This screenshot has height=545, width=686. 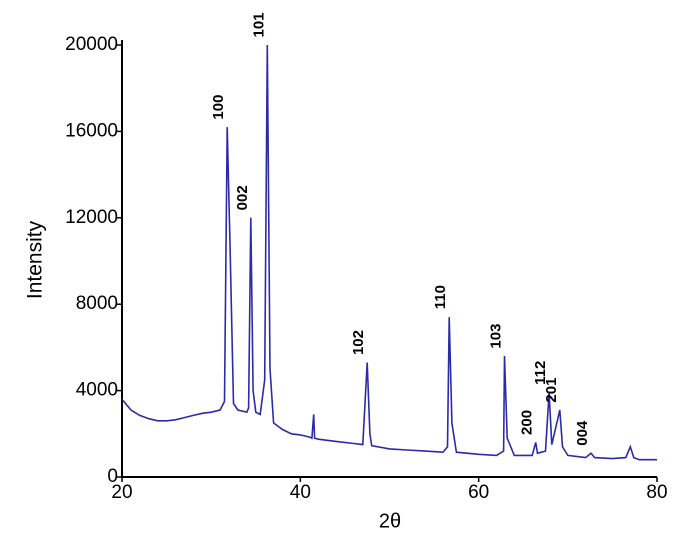 What do you see at coordinates (540, 373) in the screenshot?
I see `peak-label: 112` at bounding box center [540, 373].